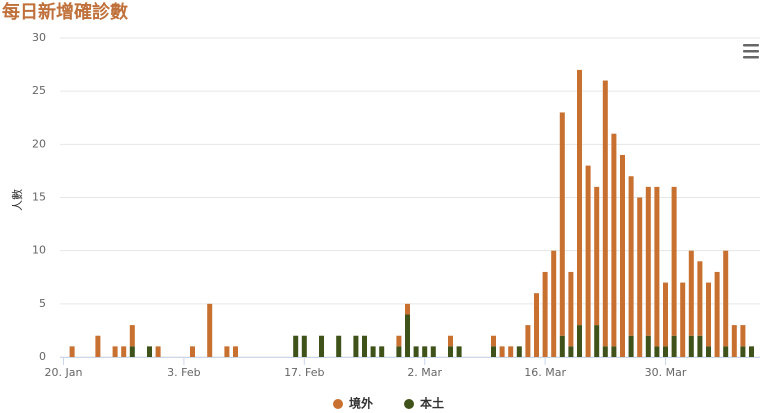  I want to click on y-tick-label: 25, so click(39, 90).